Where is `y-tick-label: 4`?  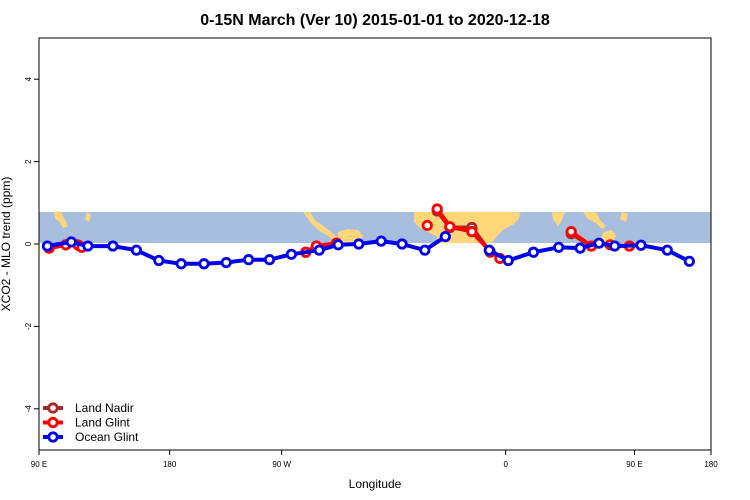 y-tick-label: 4 is located at coordinates (28, 78).